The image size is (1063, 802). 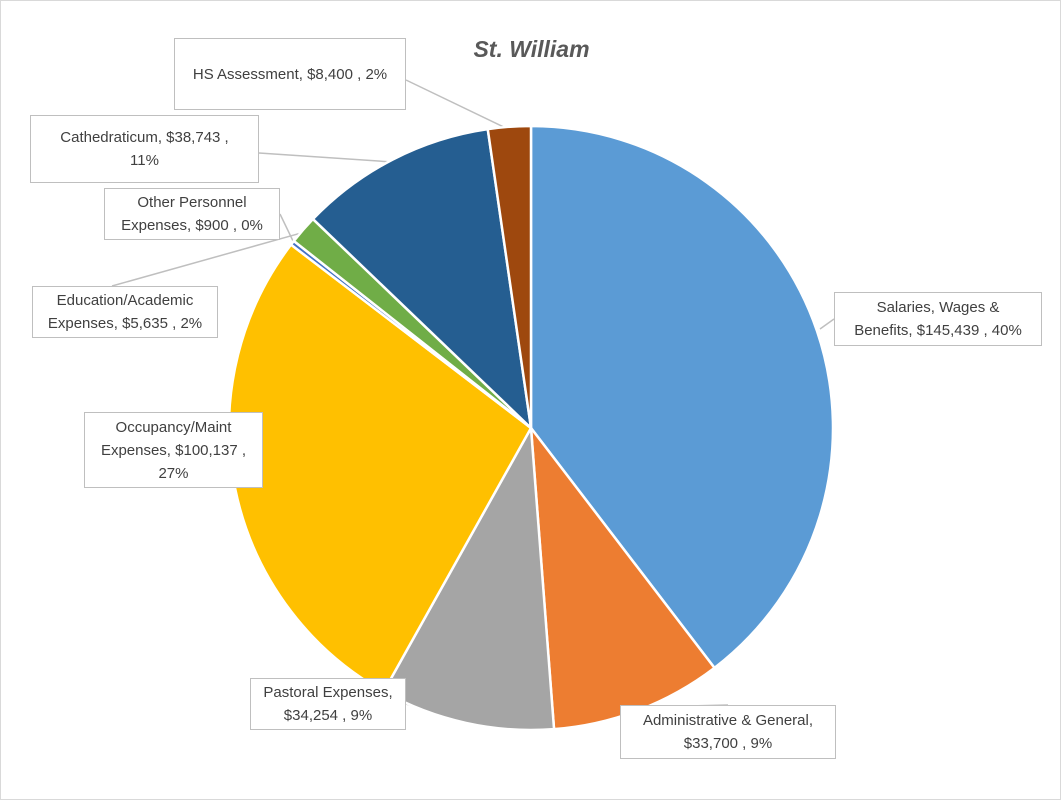 I want to click on data-label-6: Cathedraticum, $38,743 , 11%, so click(x=144, y=149).